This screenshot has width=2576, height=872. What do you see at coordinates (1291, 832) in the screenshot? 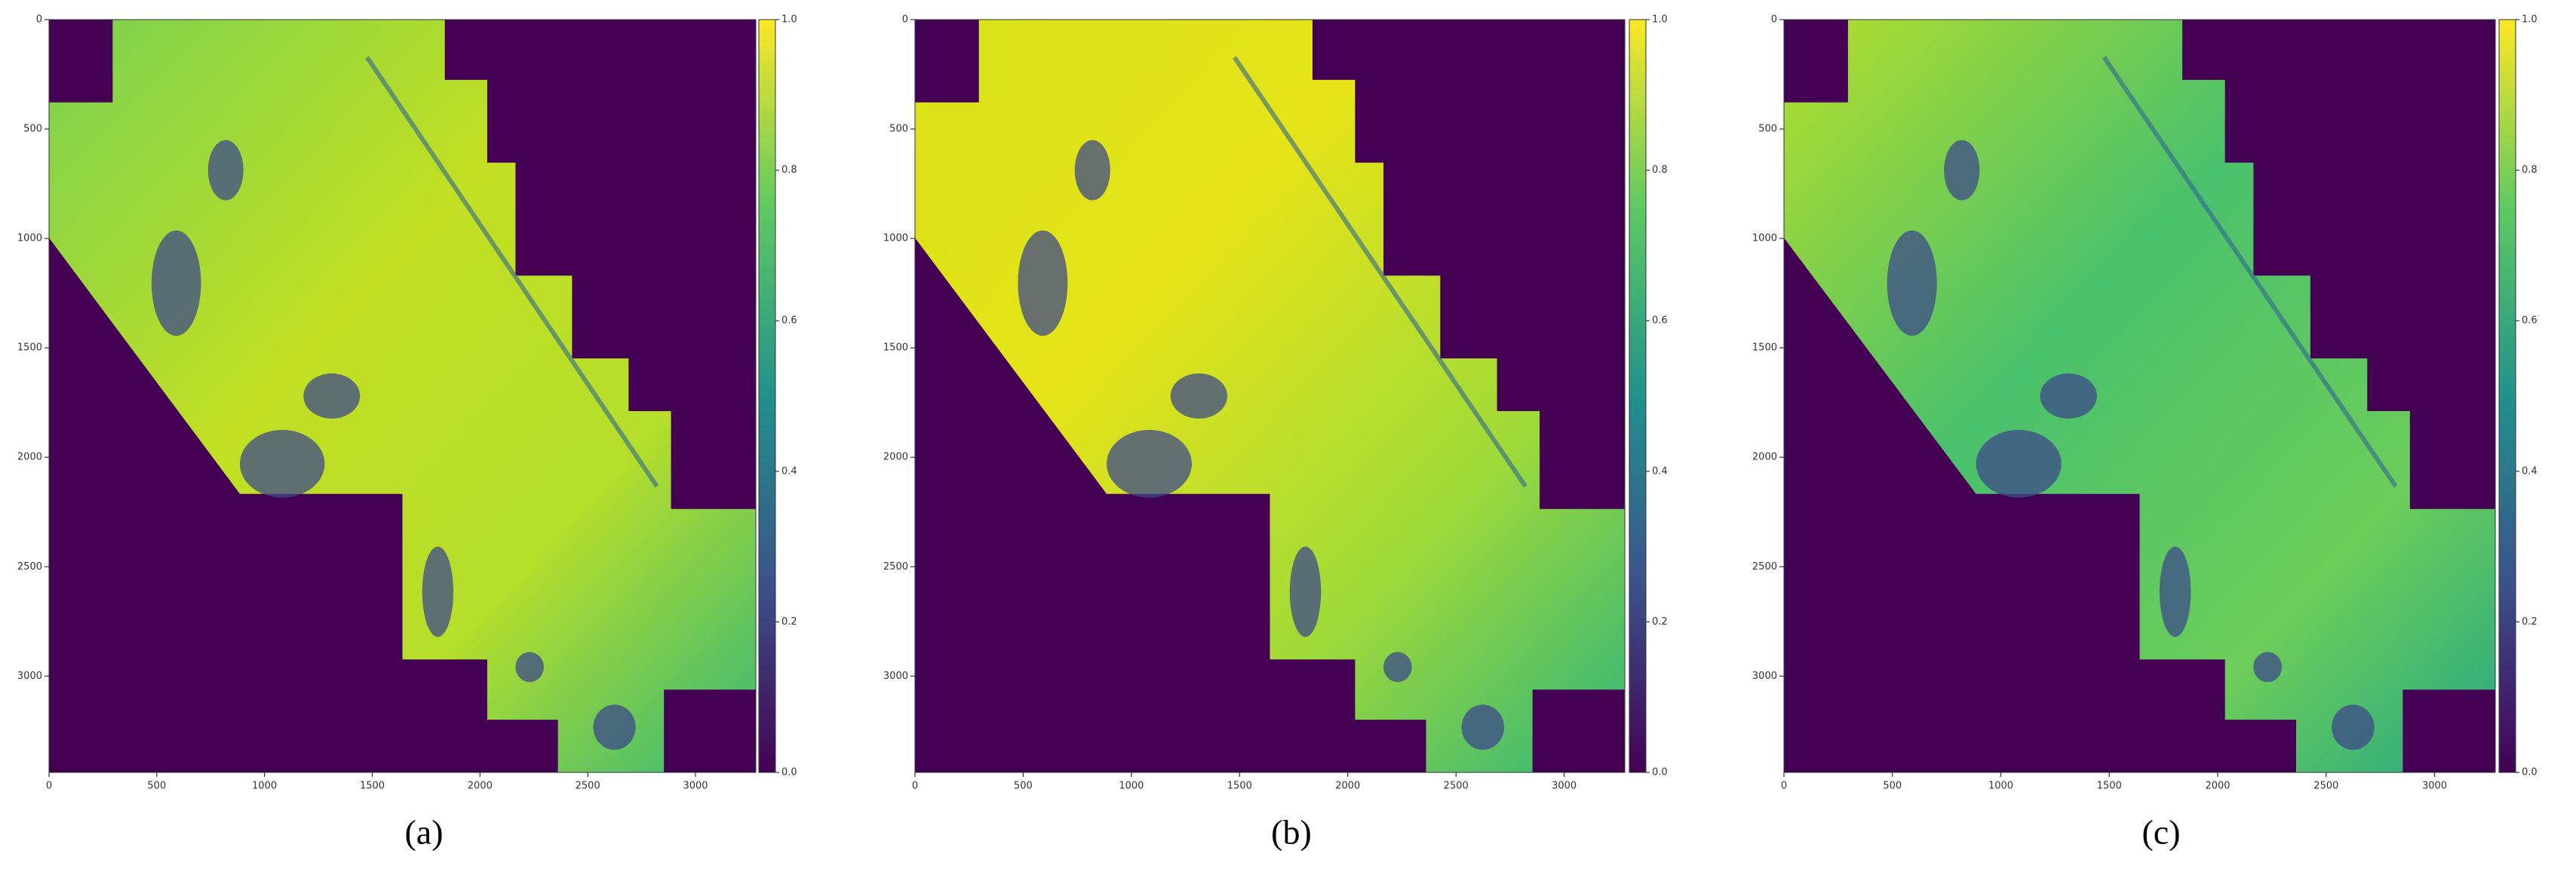
I see `panel-label: (b)` at bounding box center [1291, 832].